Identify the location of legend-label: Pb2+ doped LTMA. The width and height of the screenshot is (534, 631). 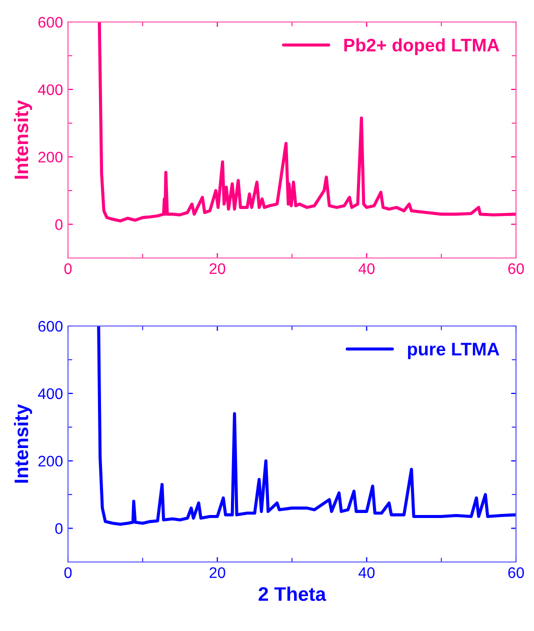
(422, 47).